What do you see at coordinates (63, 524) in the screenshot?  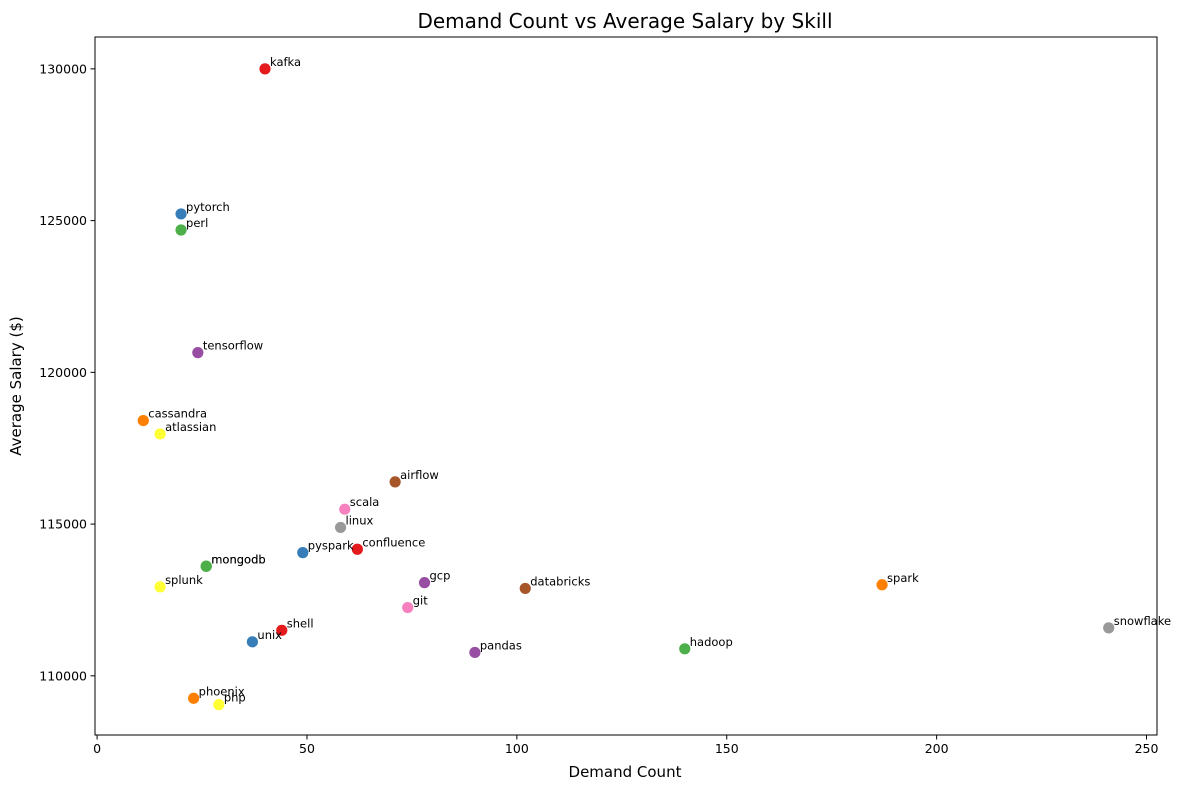 I see `y-tick-label: 115000` at bounding box center [63, 524].